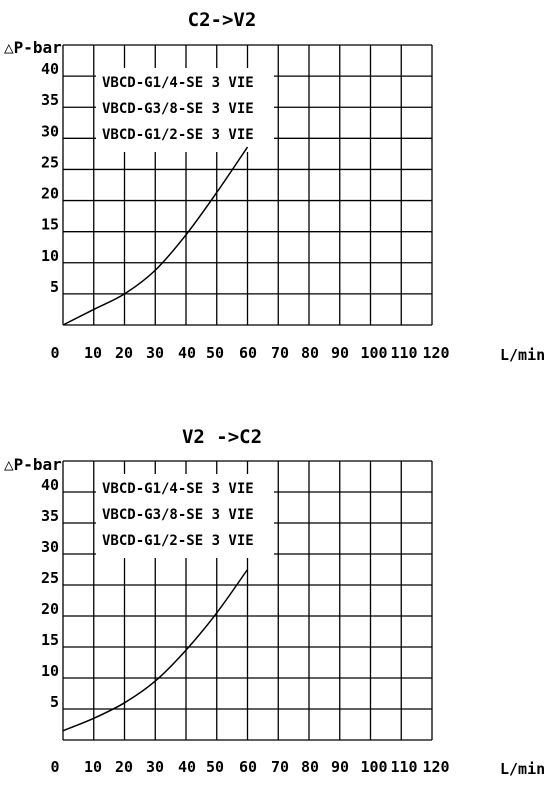 The height and width of the screenshot is (785, 551). Describe the element at coordinates (280, 353) in the screenshot. I see `chart1-xtick-label: 70` at that location.